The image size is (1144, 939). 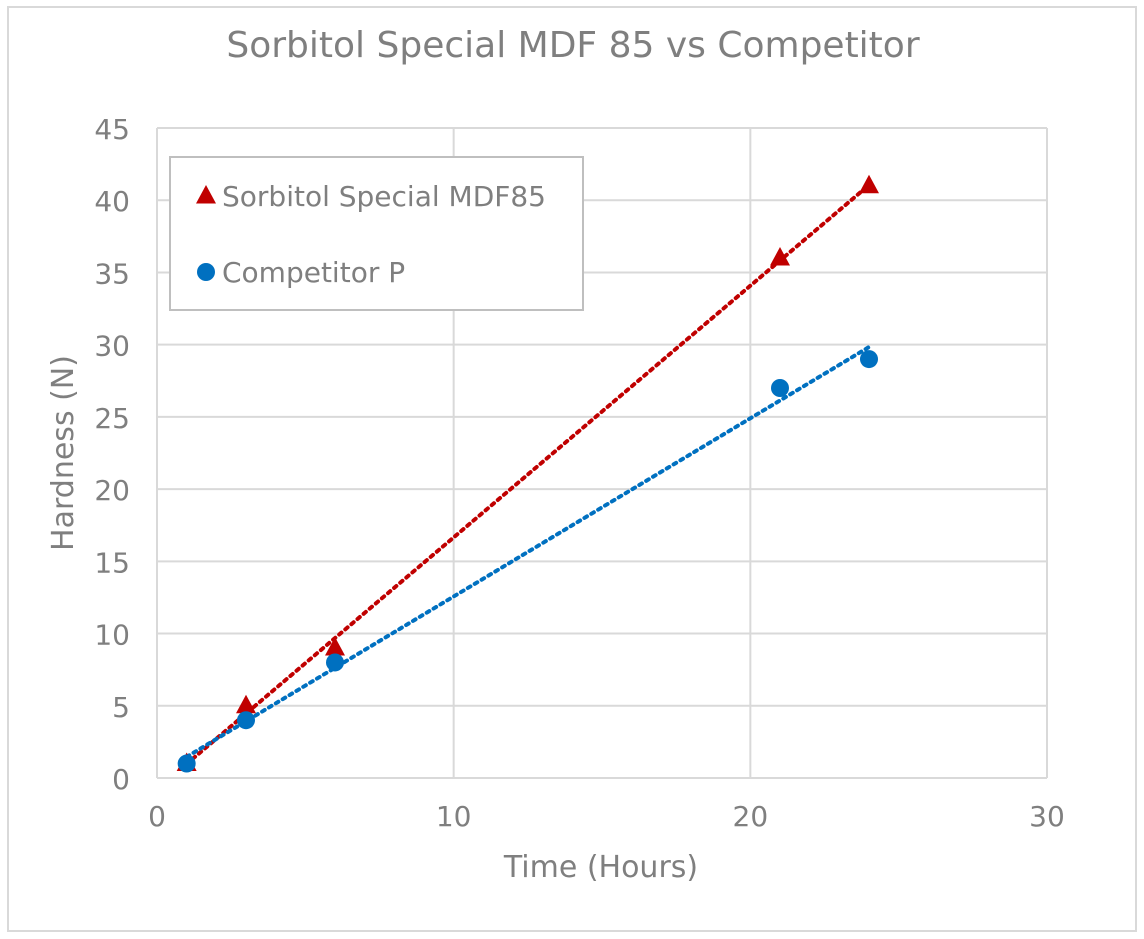 What do you see at coordinates (112, 201) in the screenshot?
I see `y-tick-label: 40` at bounding box center [112, 201].